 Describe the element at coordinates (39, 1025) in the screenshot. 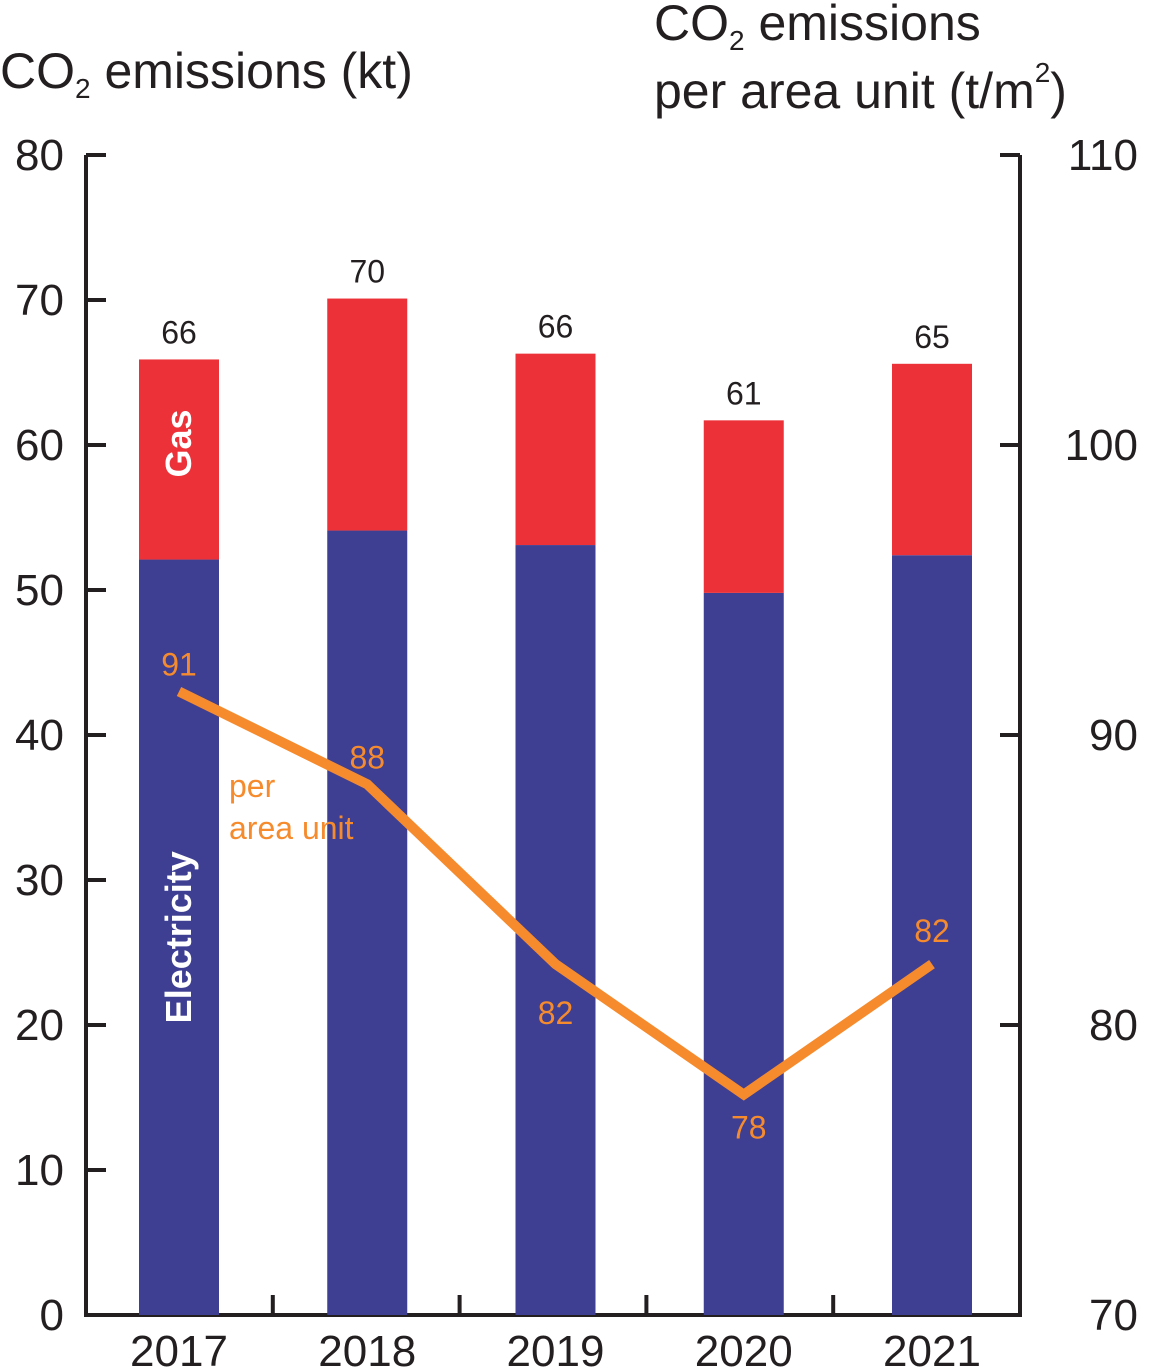

I see `left-tick-label: 20` at that location.